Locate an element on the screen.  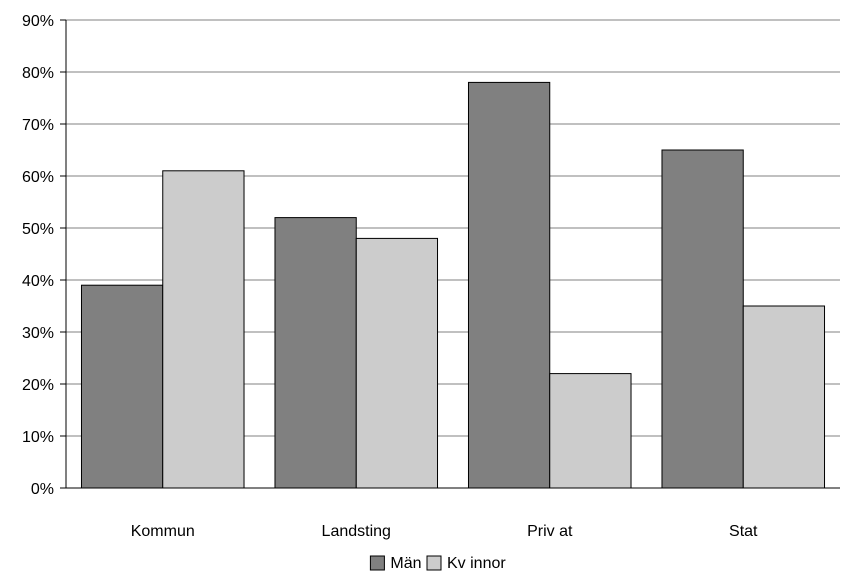
legend: Män Kv innor is located at coordinates (437, 563).